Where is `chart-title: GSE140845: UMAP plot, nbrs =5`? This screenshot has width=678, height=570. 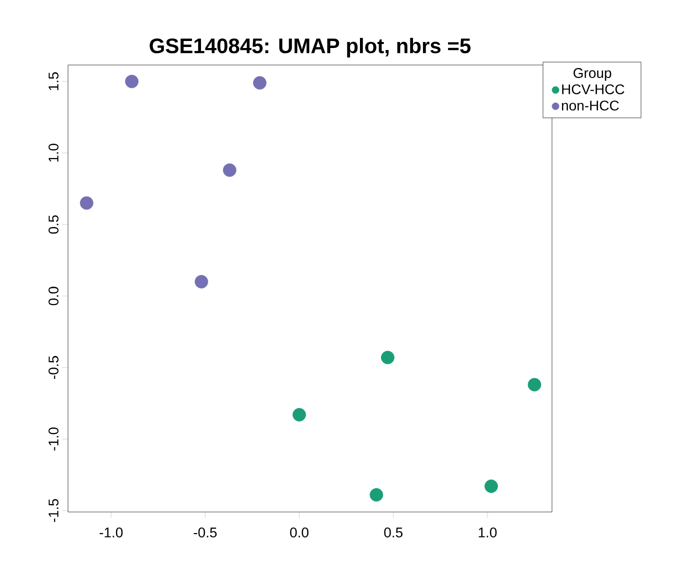
chart-title: GSE140845: UMAP plot, nbrs =5 is located at coordinates (310, 48).